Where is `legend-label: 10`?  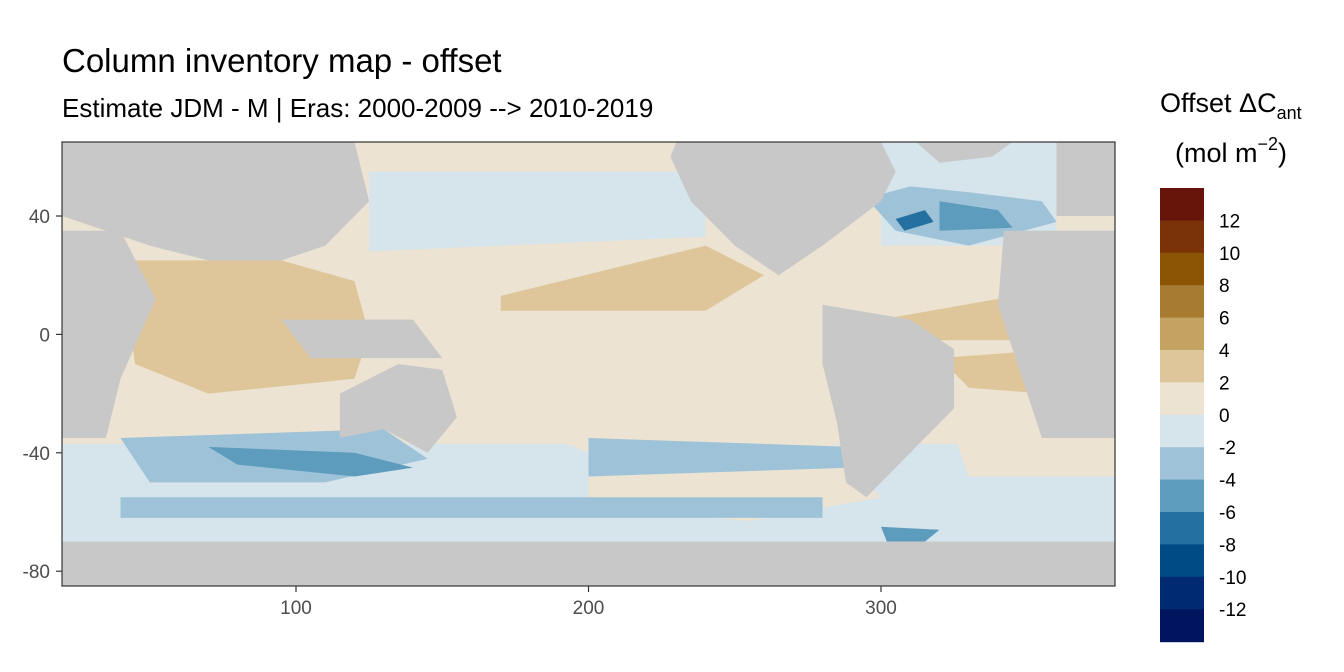 legend-label: 10 is located at coordinates (1229, 254).